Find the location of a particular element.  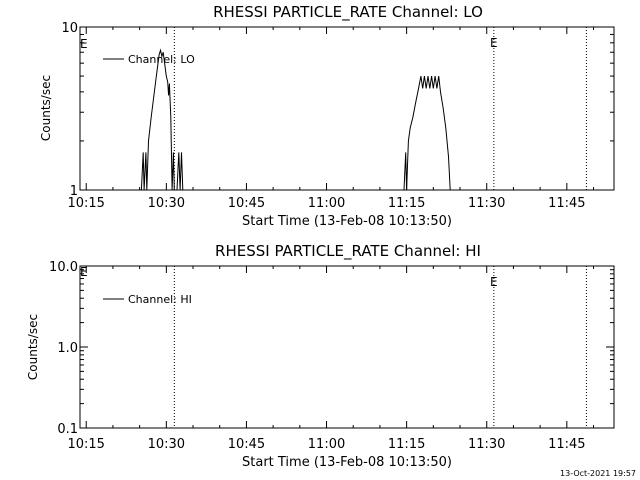

legend-label: Channel: LO is located at coordinates (161, 59).